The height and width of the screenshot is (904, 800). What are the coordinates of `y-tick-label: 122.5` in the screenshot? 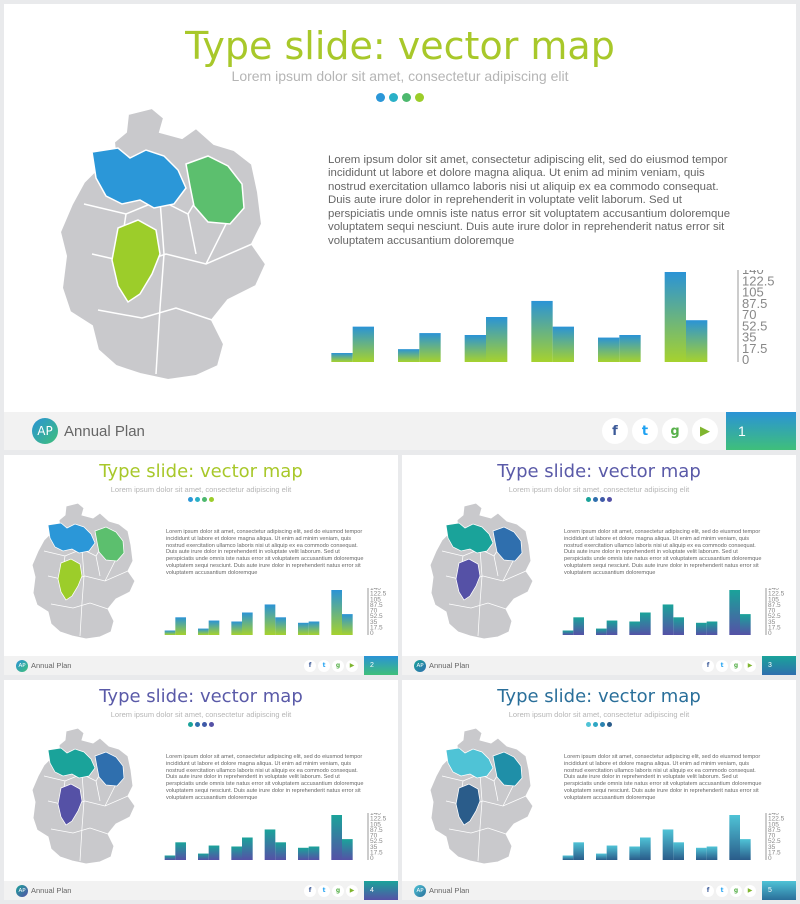 It's located at (378, 594).